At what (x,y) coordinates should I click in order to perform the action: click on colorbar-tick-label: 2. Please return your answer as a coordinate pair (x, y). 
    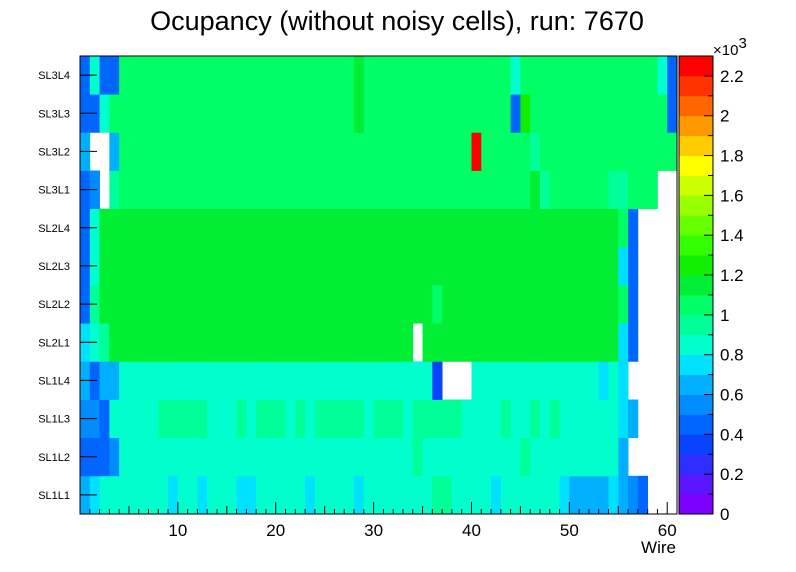
    Looking at the image, I should click on (724, 116).